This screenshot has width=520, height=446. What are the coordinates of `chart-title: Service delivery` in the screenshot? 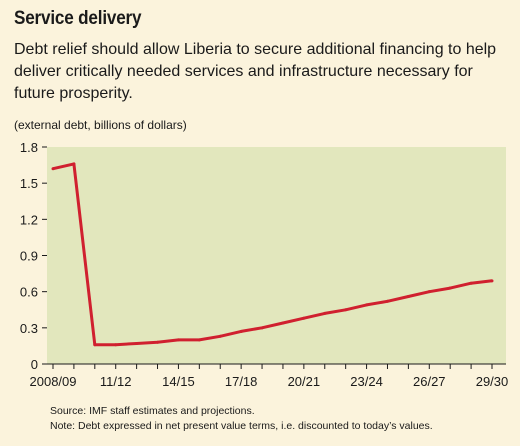 It's located at (78, 18).